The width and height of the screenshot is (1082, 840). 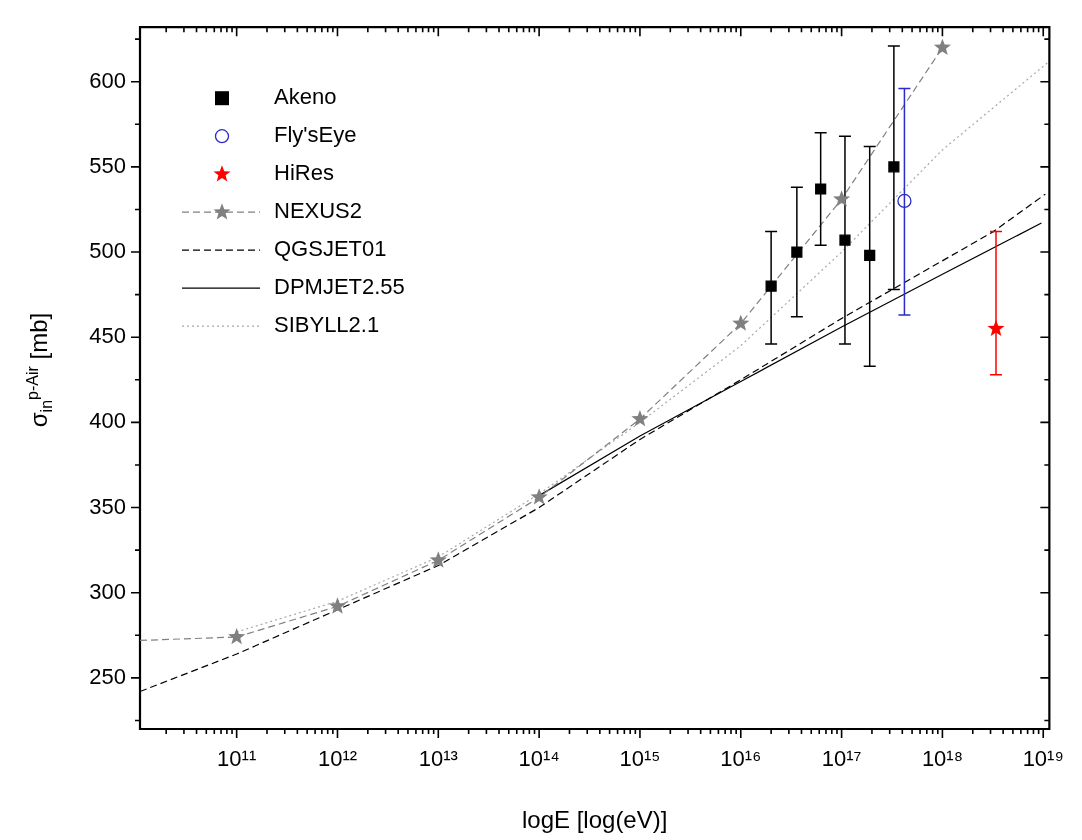 I want to click on legend-label: Fly'sEye, so click(x=315, y=135).